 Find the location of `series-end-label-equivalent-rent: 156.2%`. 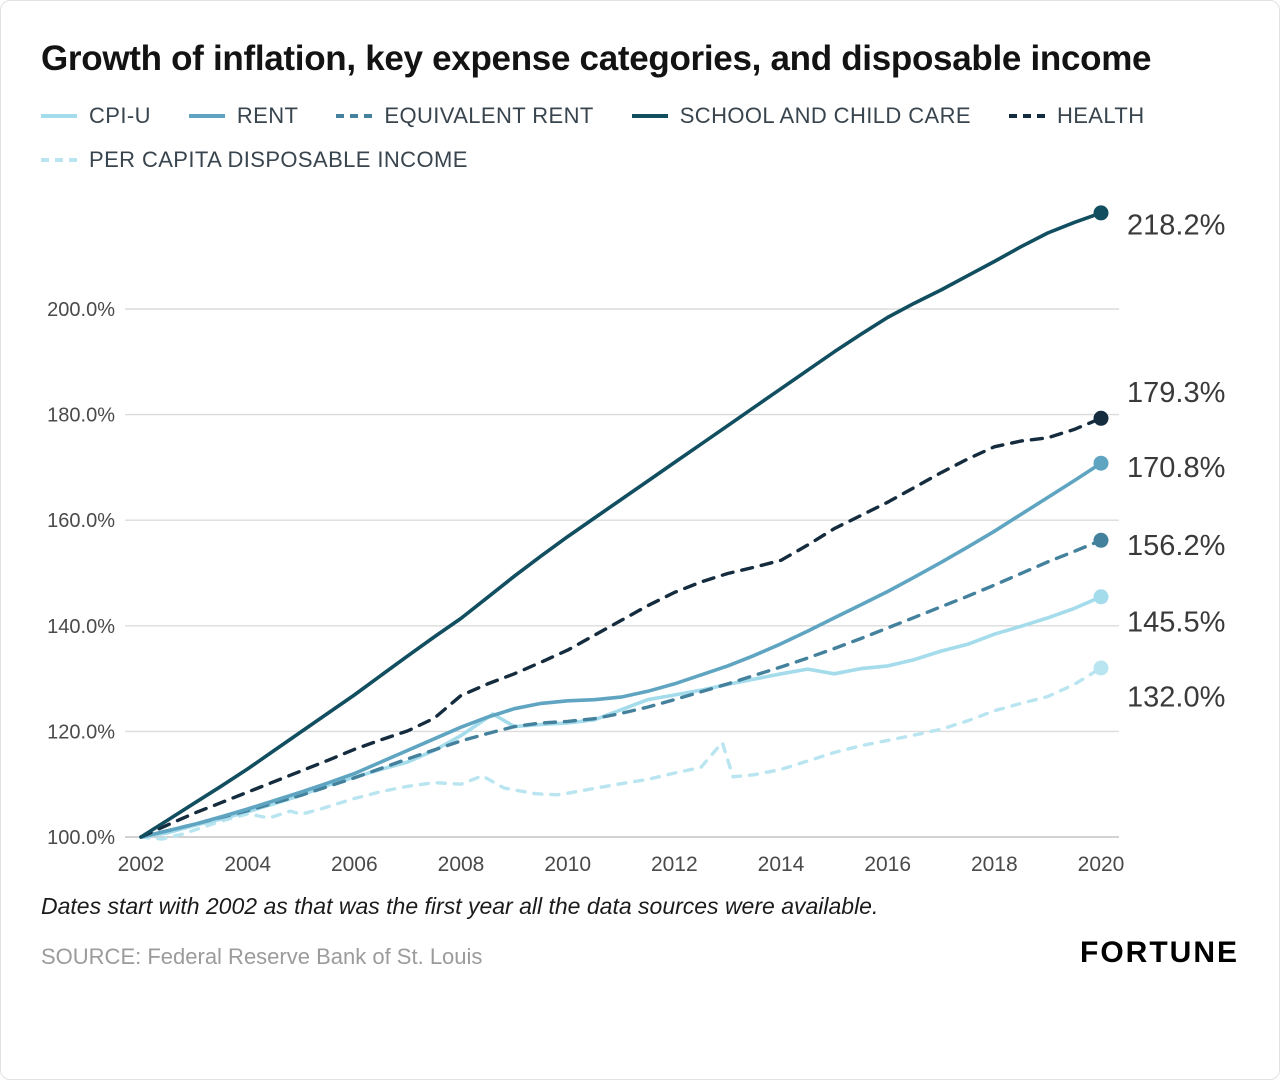

series-end-label-equivalent-rent: 156.2% is located at coordinates (1176, 546).